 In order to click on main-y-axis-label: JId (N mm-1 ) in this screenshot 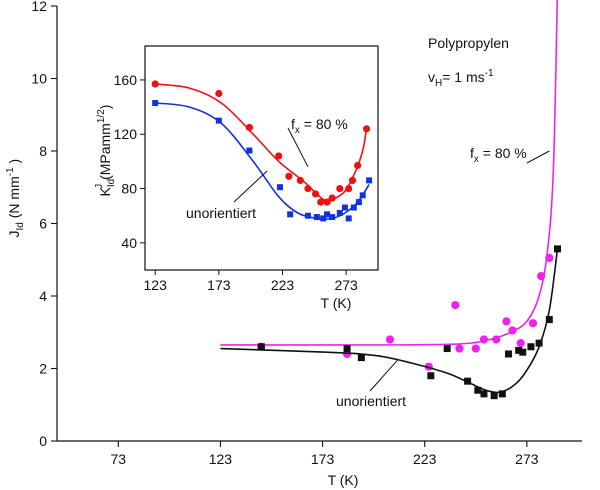, I will do `click(15, 198)`.